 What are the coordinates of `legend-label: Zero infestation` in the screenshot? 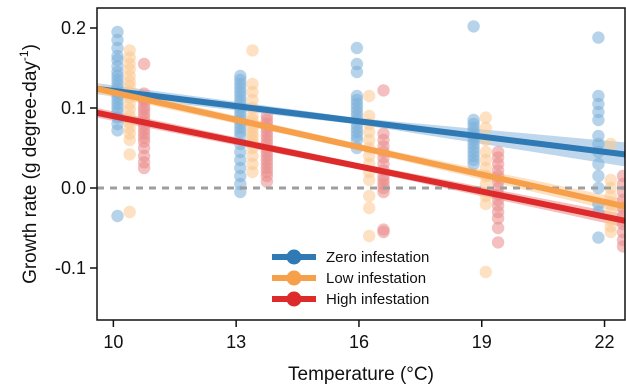 It's located at (377, 257).